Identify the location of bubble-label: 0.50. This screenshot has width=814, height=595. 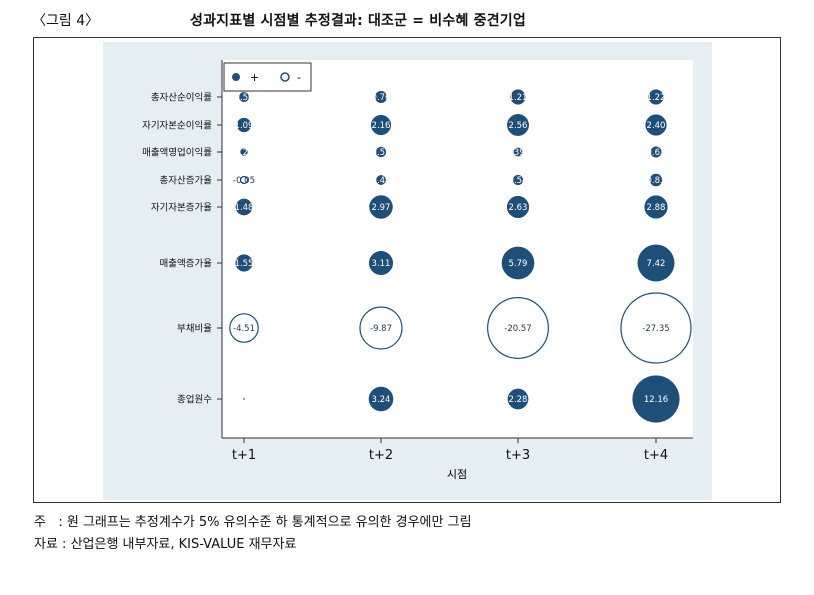
(244, 98).